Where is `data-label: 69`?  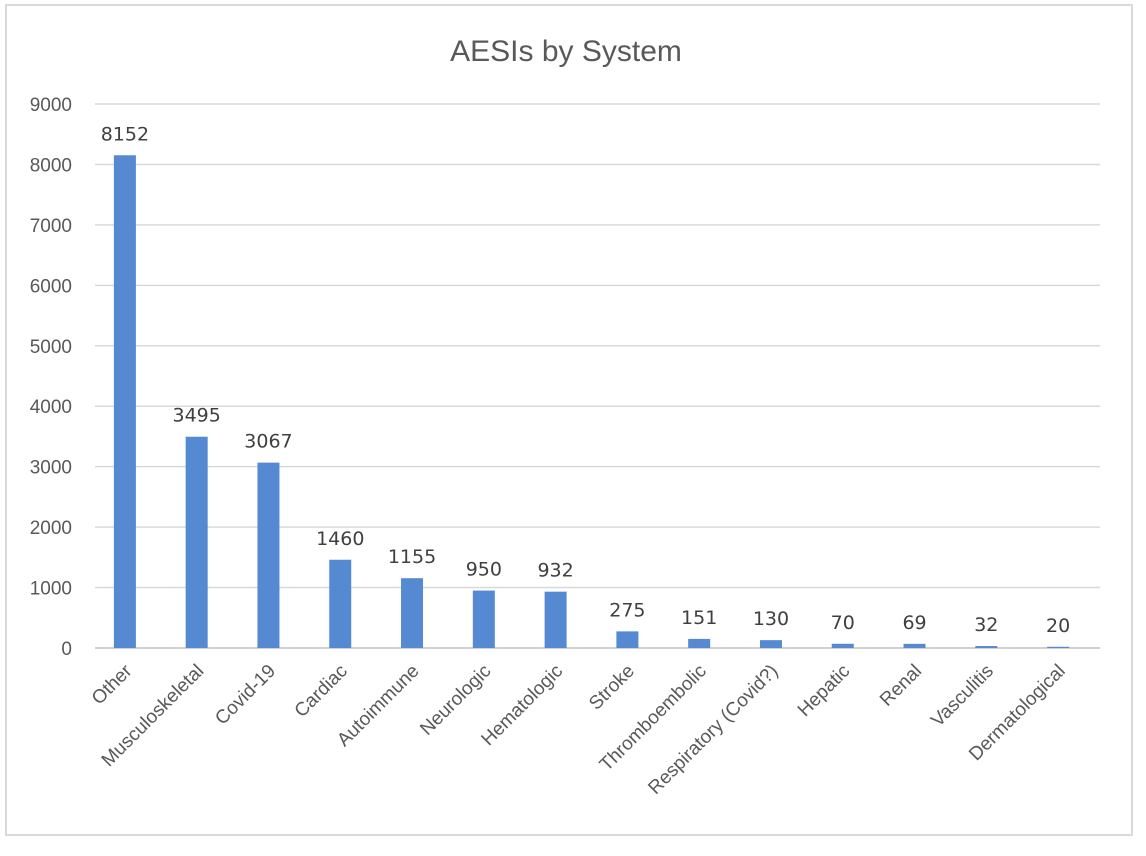 data-label: 69 is located at coordinates (914, 623).